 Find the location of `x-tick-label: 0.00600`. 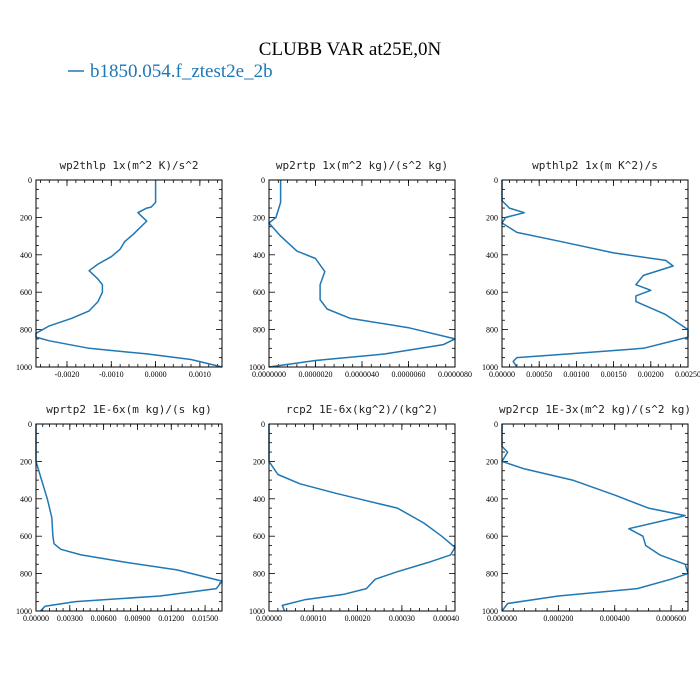

x-tick-label: 0.00600 is located at coordinates (104, 618).